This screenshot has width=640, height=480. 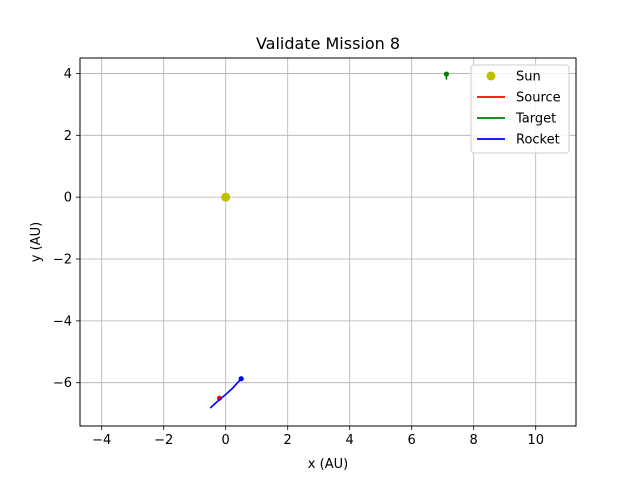 I want to click on legend-rocket-label: Rocket, so click(x=538, y=140).